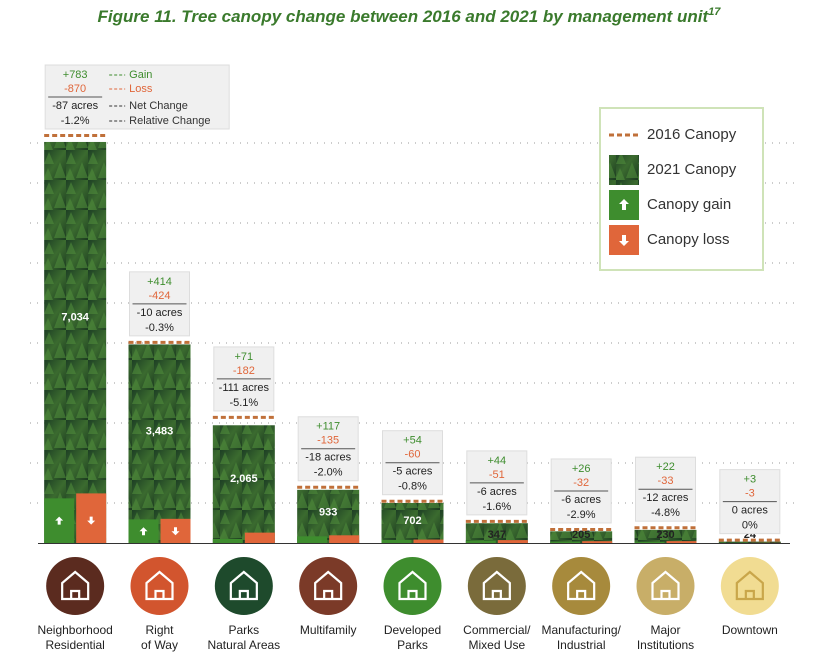 This screenshot has width=818, height=659. I want to click on loss-label: -32, so click(581, 483).